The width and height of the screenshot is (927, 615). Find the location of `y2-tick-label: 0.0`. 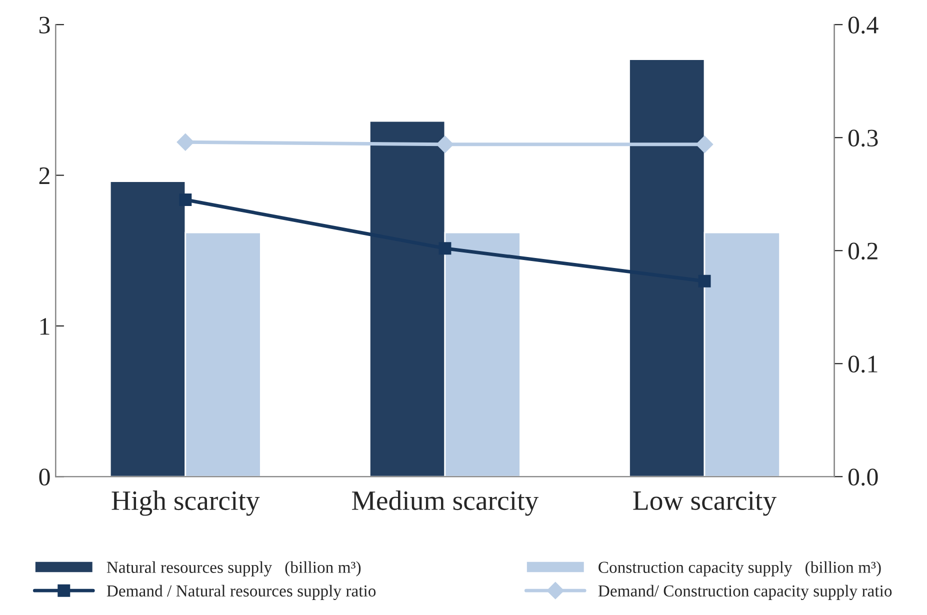

y2-tick-label: 0.0 is located at coordinates (863, 477).